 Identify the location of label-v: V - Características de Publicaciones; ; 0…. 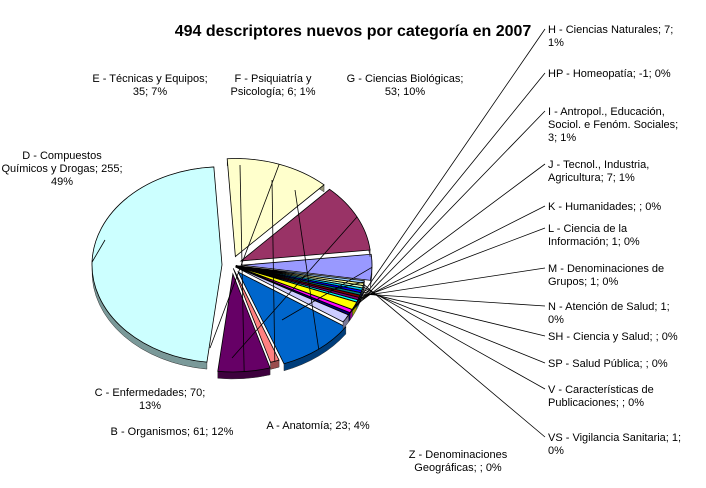
(601, 396).